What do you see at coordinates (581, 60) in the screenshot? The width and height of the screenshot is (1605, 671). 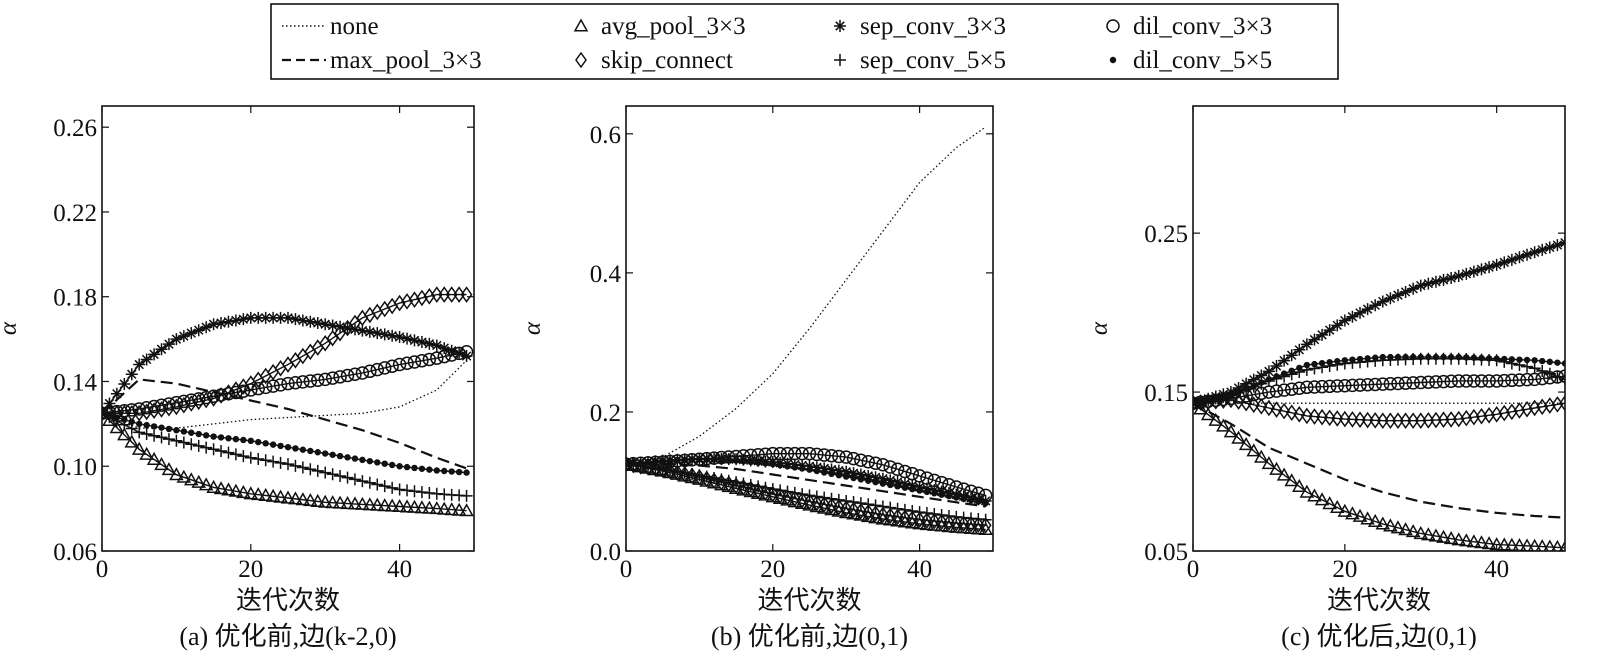 I see `legend-marker-skip_connect` at bounding box center [581, 60].